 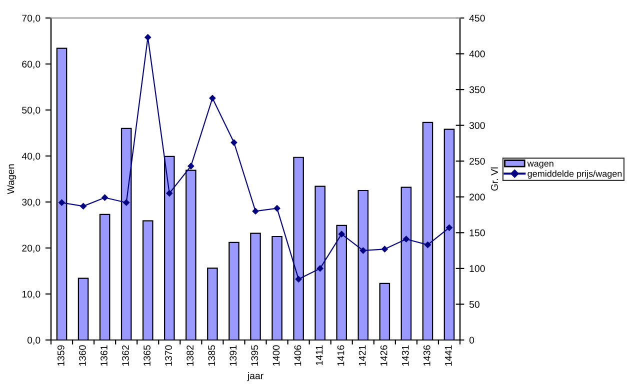 What do you see at coordinates (540, 165) in the screenshot?
I see `legend-label: wagen` at bounding box center [540, 165].